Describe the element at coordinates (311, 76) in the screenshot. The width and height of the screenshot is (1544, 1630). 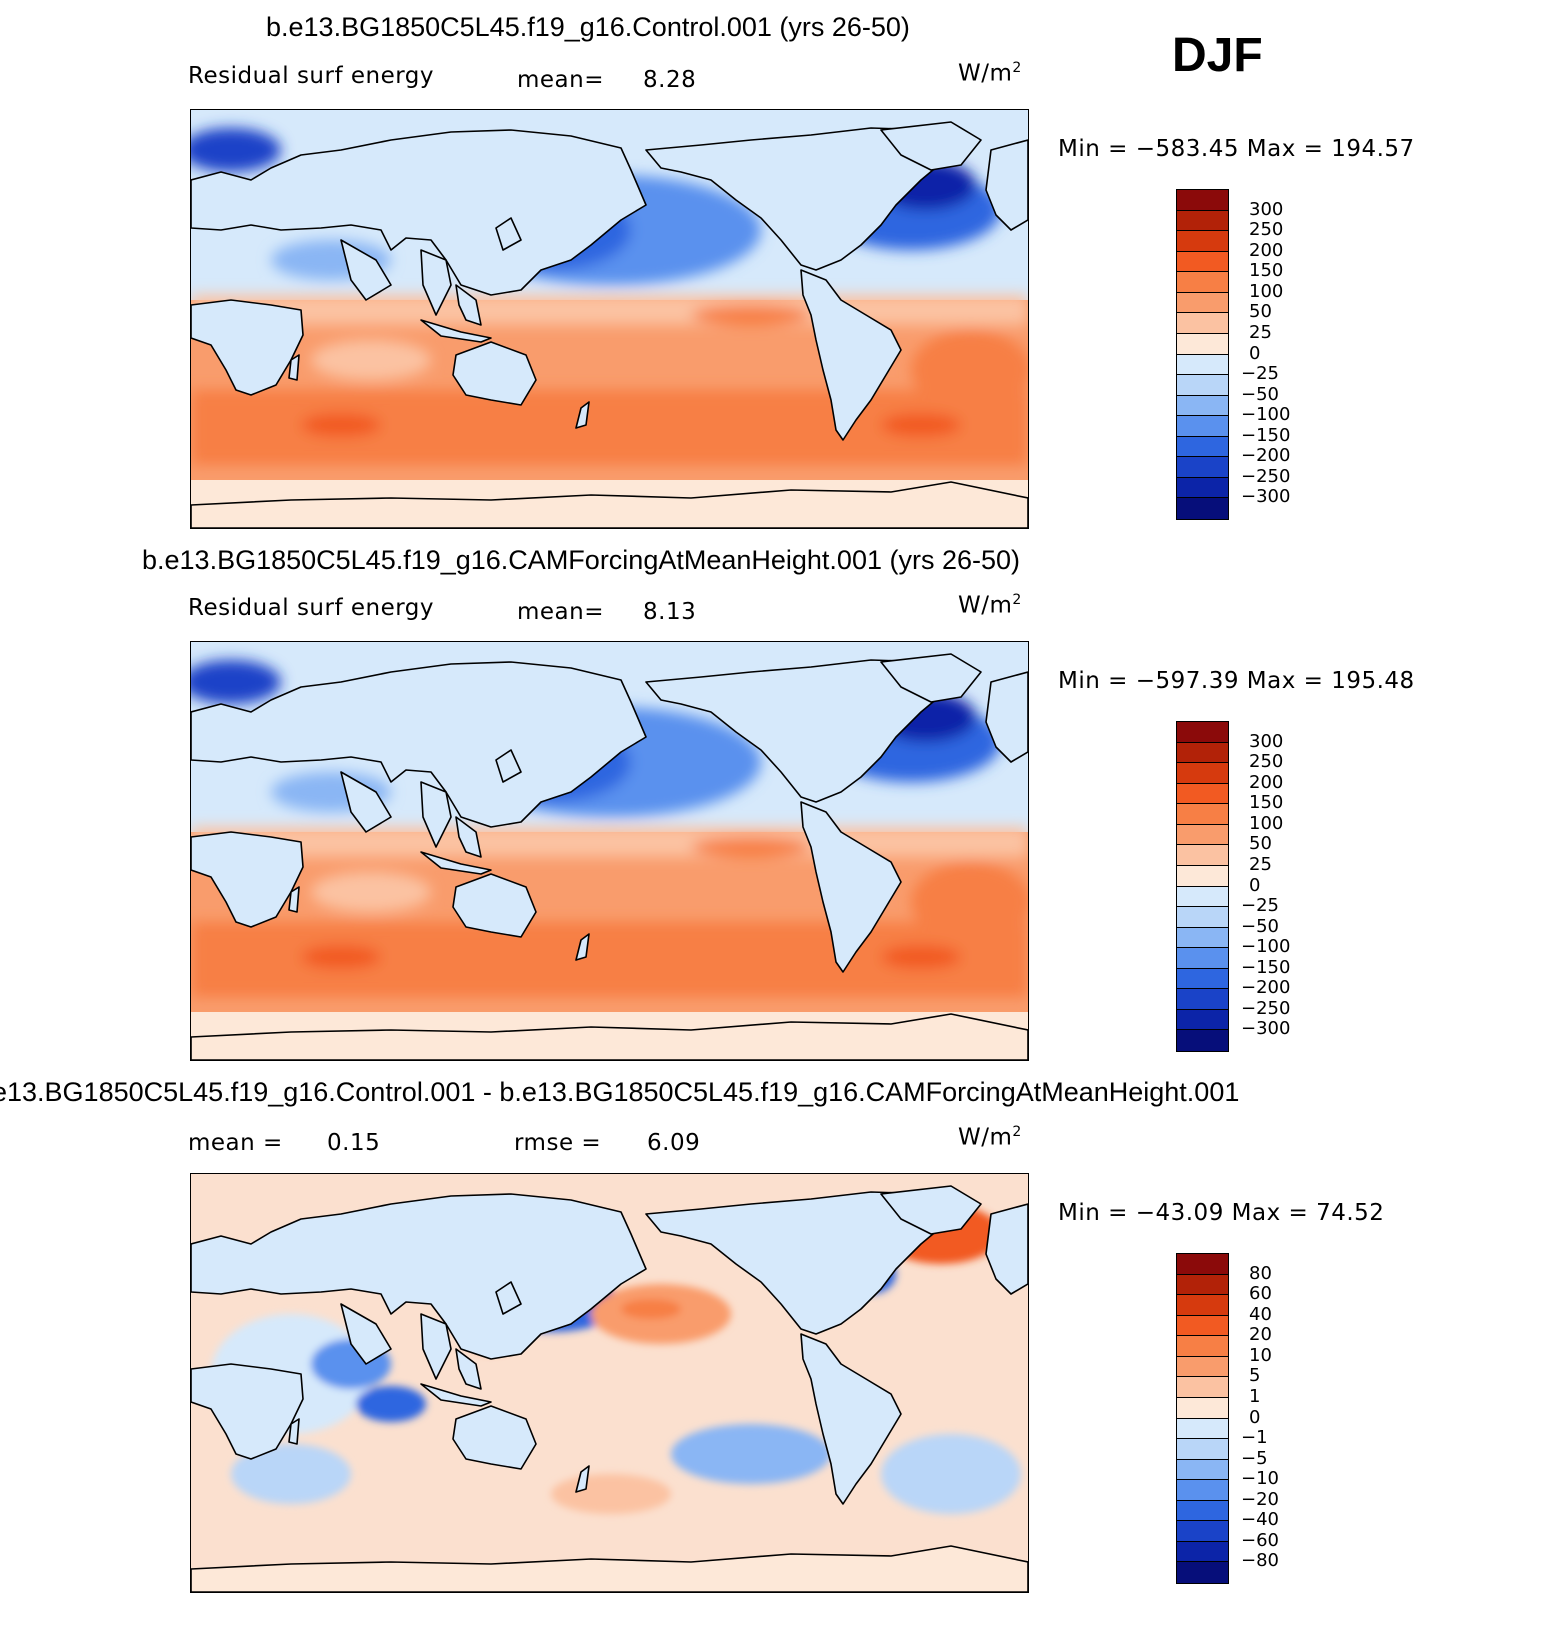
I see `panel1-variable: Residual surf energy` at that location.